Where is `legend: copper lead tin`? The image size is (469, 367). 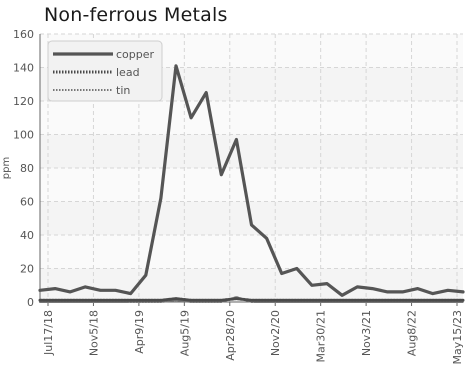 legend: copper lead tin is located at coordinates (105, 71).